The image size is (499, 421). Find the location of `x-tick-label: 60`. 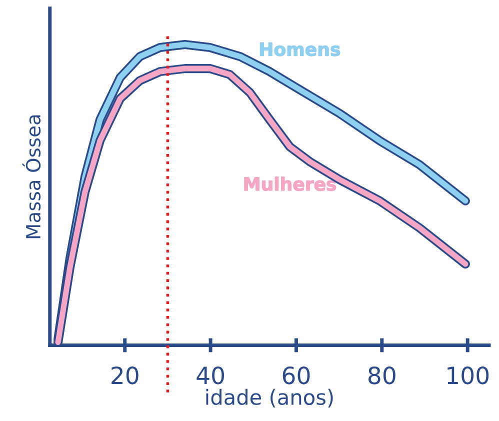

x-tick-label: 60 is located at coordinates (296, 375).